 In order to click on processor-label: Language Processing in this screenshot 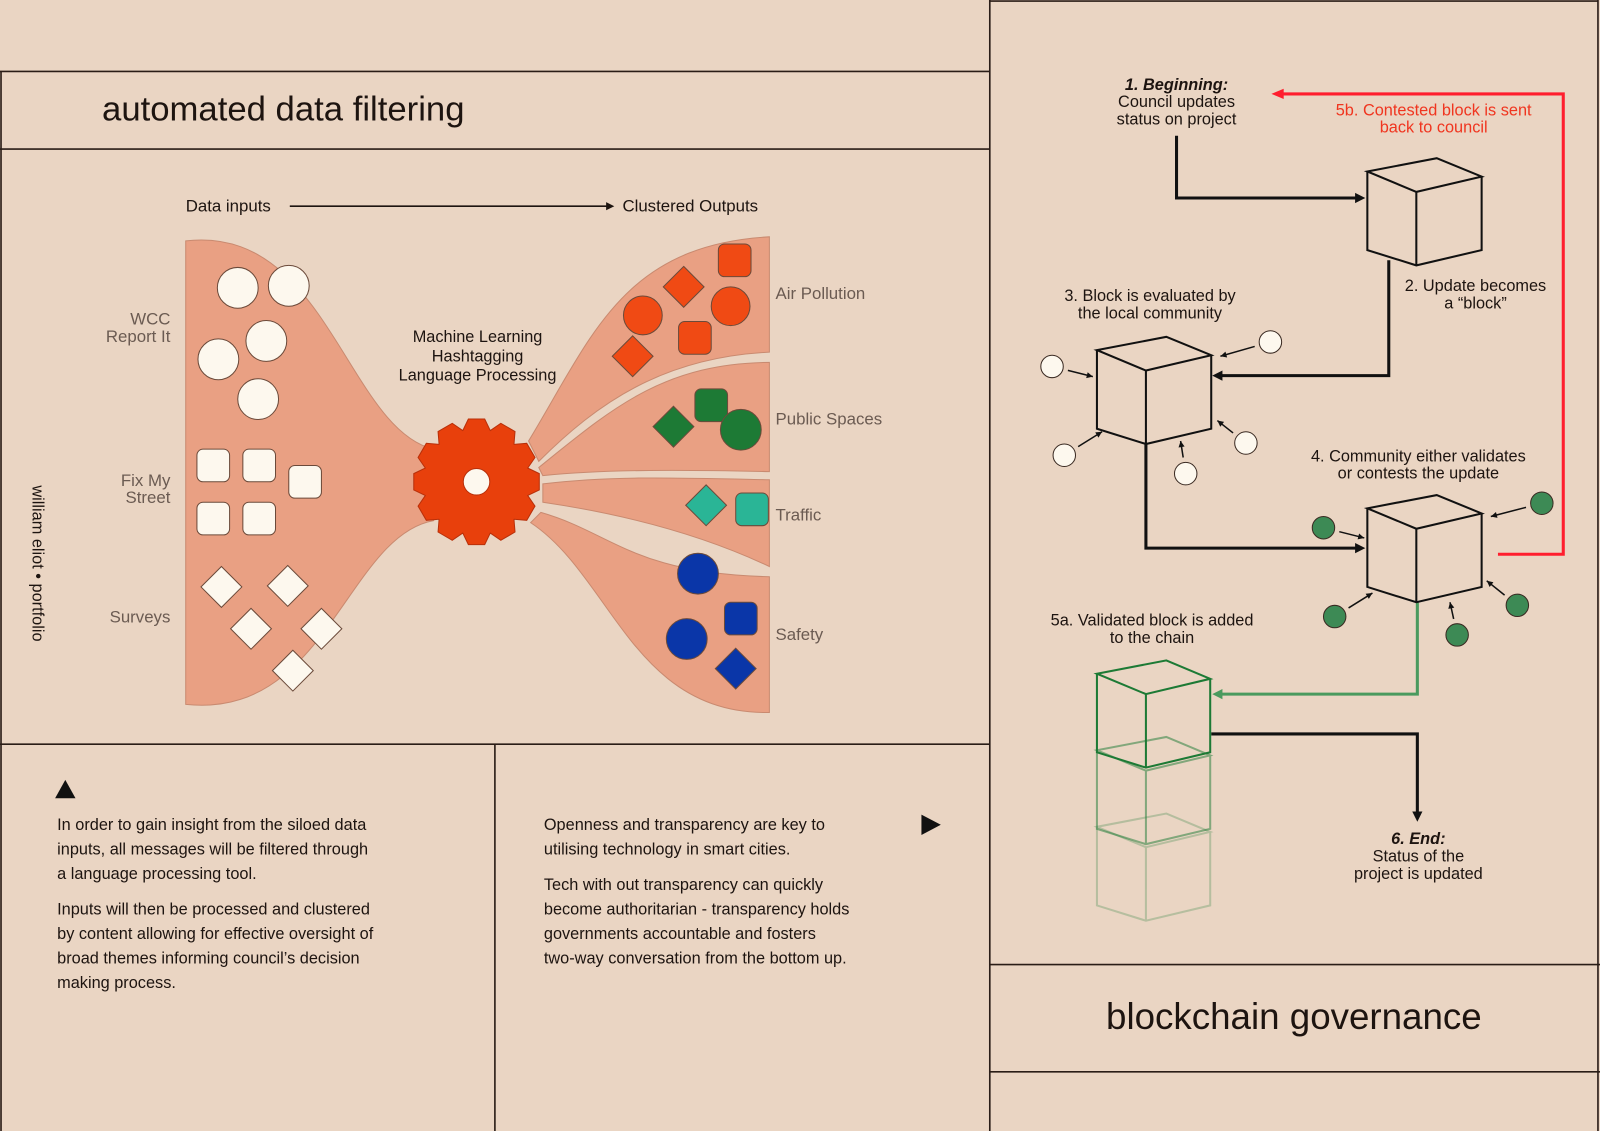, I will do `click(478, 376)`.